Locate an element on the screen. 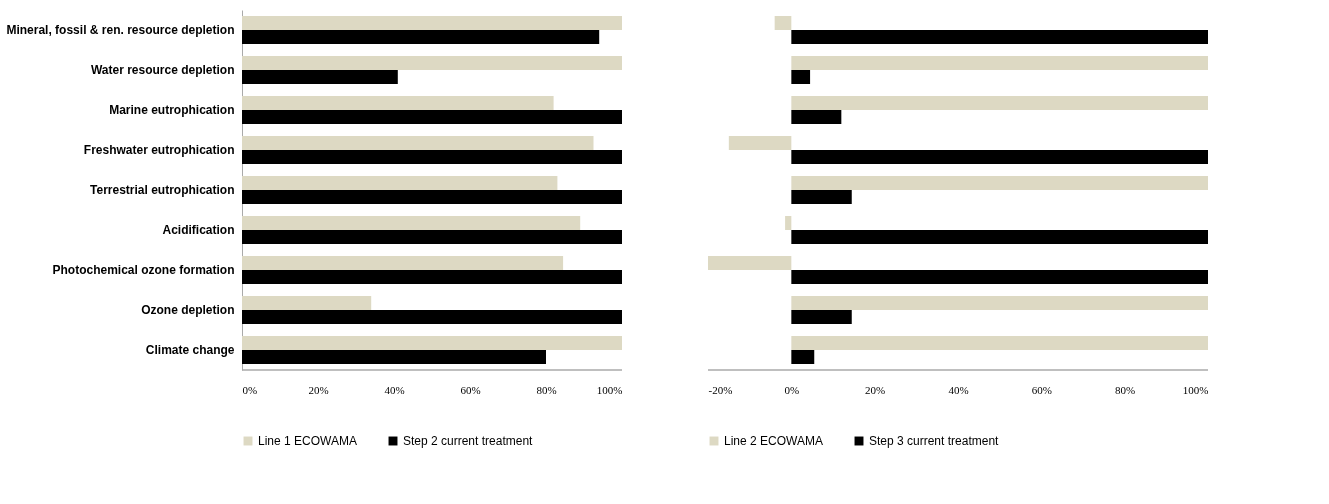 Image resolution: width=1329 pixels, height=504 pixels. y-tick-label: Acidification is located at coordinates (198, 230).